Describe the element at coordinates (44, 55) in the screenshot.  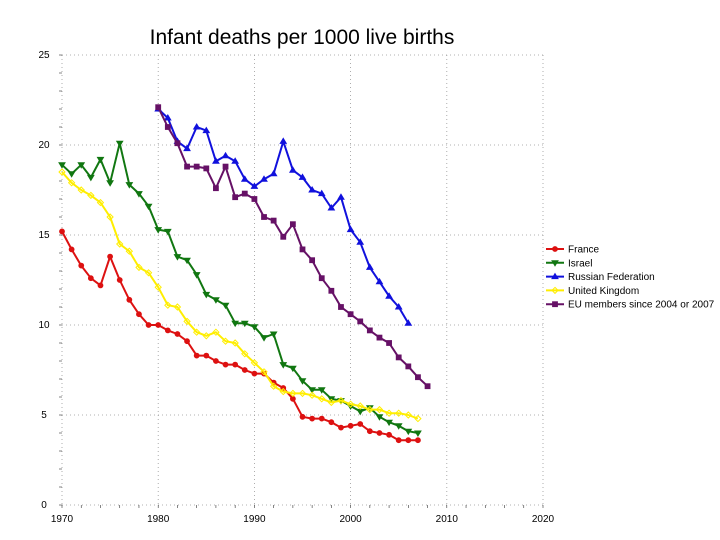
I see `y-tick-label: 25` at that location.